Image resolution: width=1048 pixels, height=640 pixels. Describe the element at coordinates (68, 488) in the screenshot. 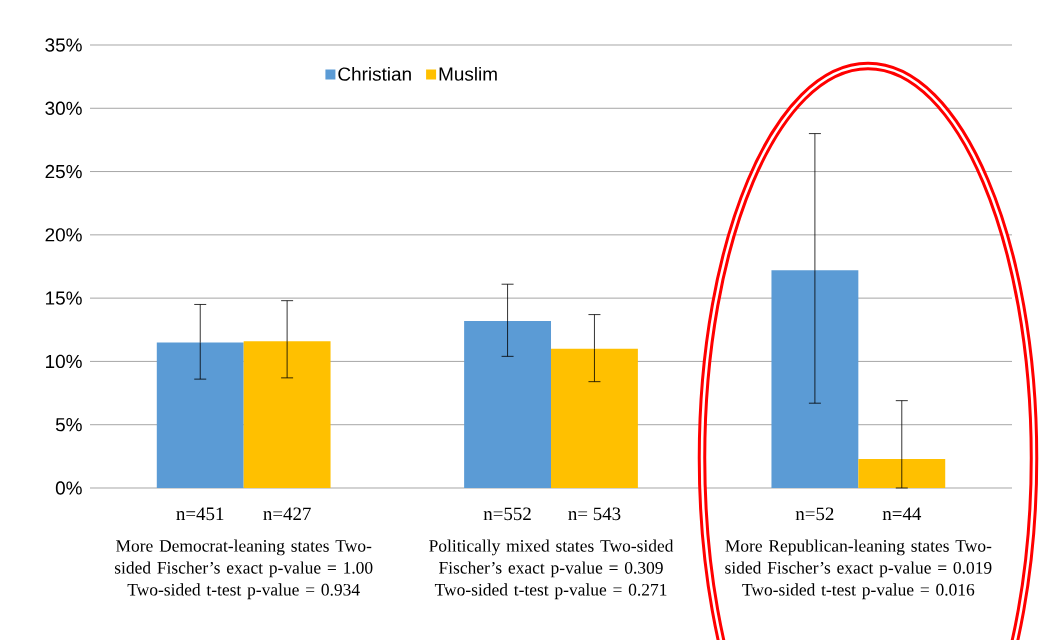

I see `y-tick-label: 0%` at that location.